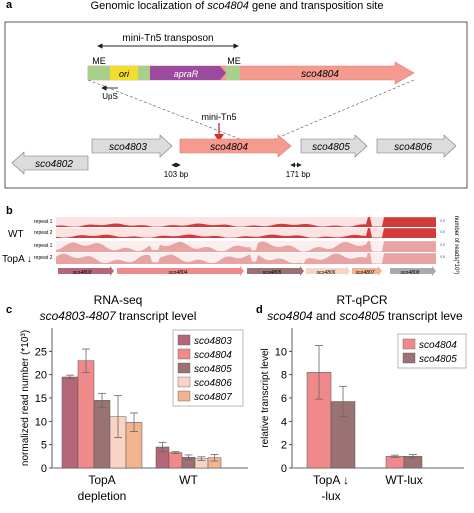 Image resolution: width=474 pixels, height=513 pixels. Describe the element at coordinates (320, 74) in the screenshot. I see `construct-gene-label: sco4804` at that location.